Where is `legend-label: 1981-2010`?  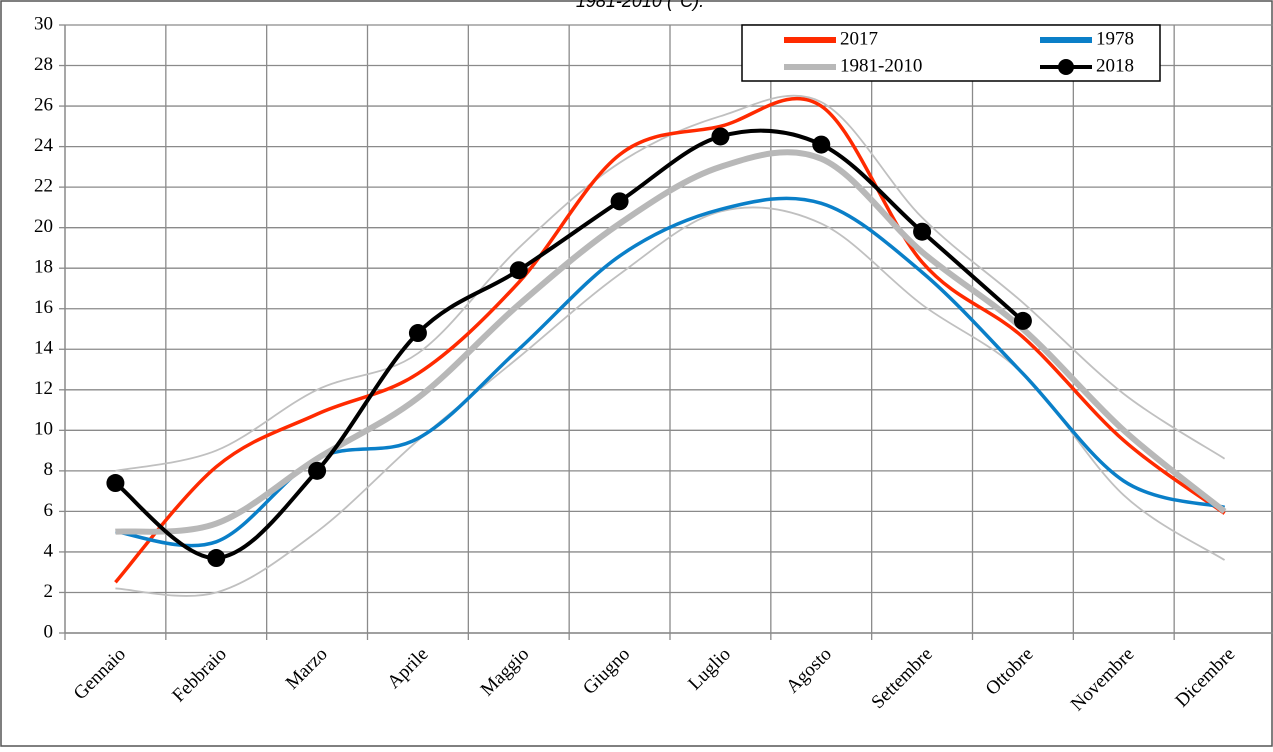 legend-label: 1981-2010 is located at coordinates (881, 65).